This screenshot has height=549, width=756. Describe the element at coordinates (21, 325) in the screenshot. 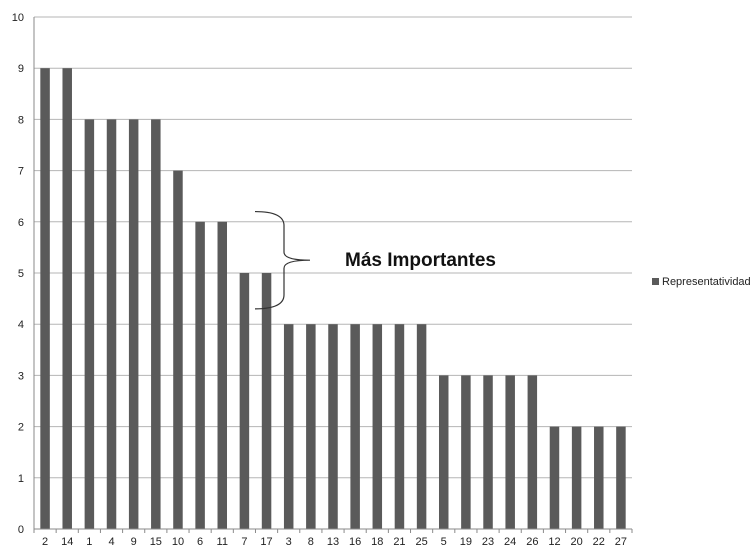

I see `y-tick-label: 4` at that location.